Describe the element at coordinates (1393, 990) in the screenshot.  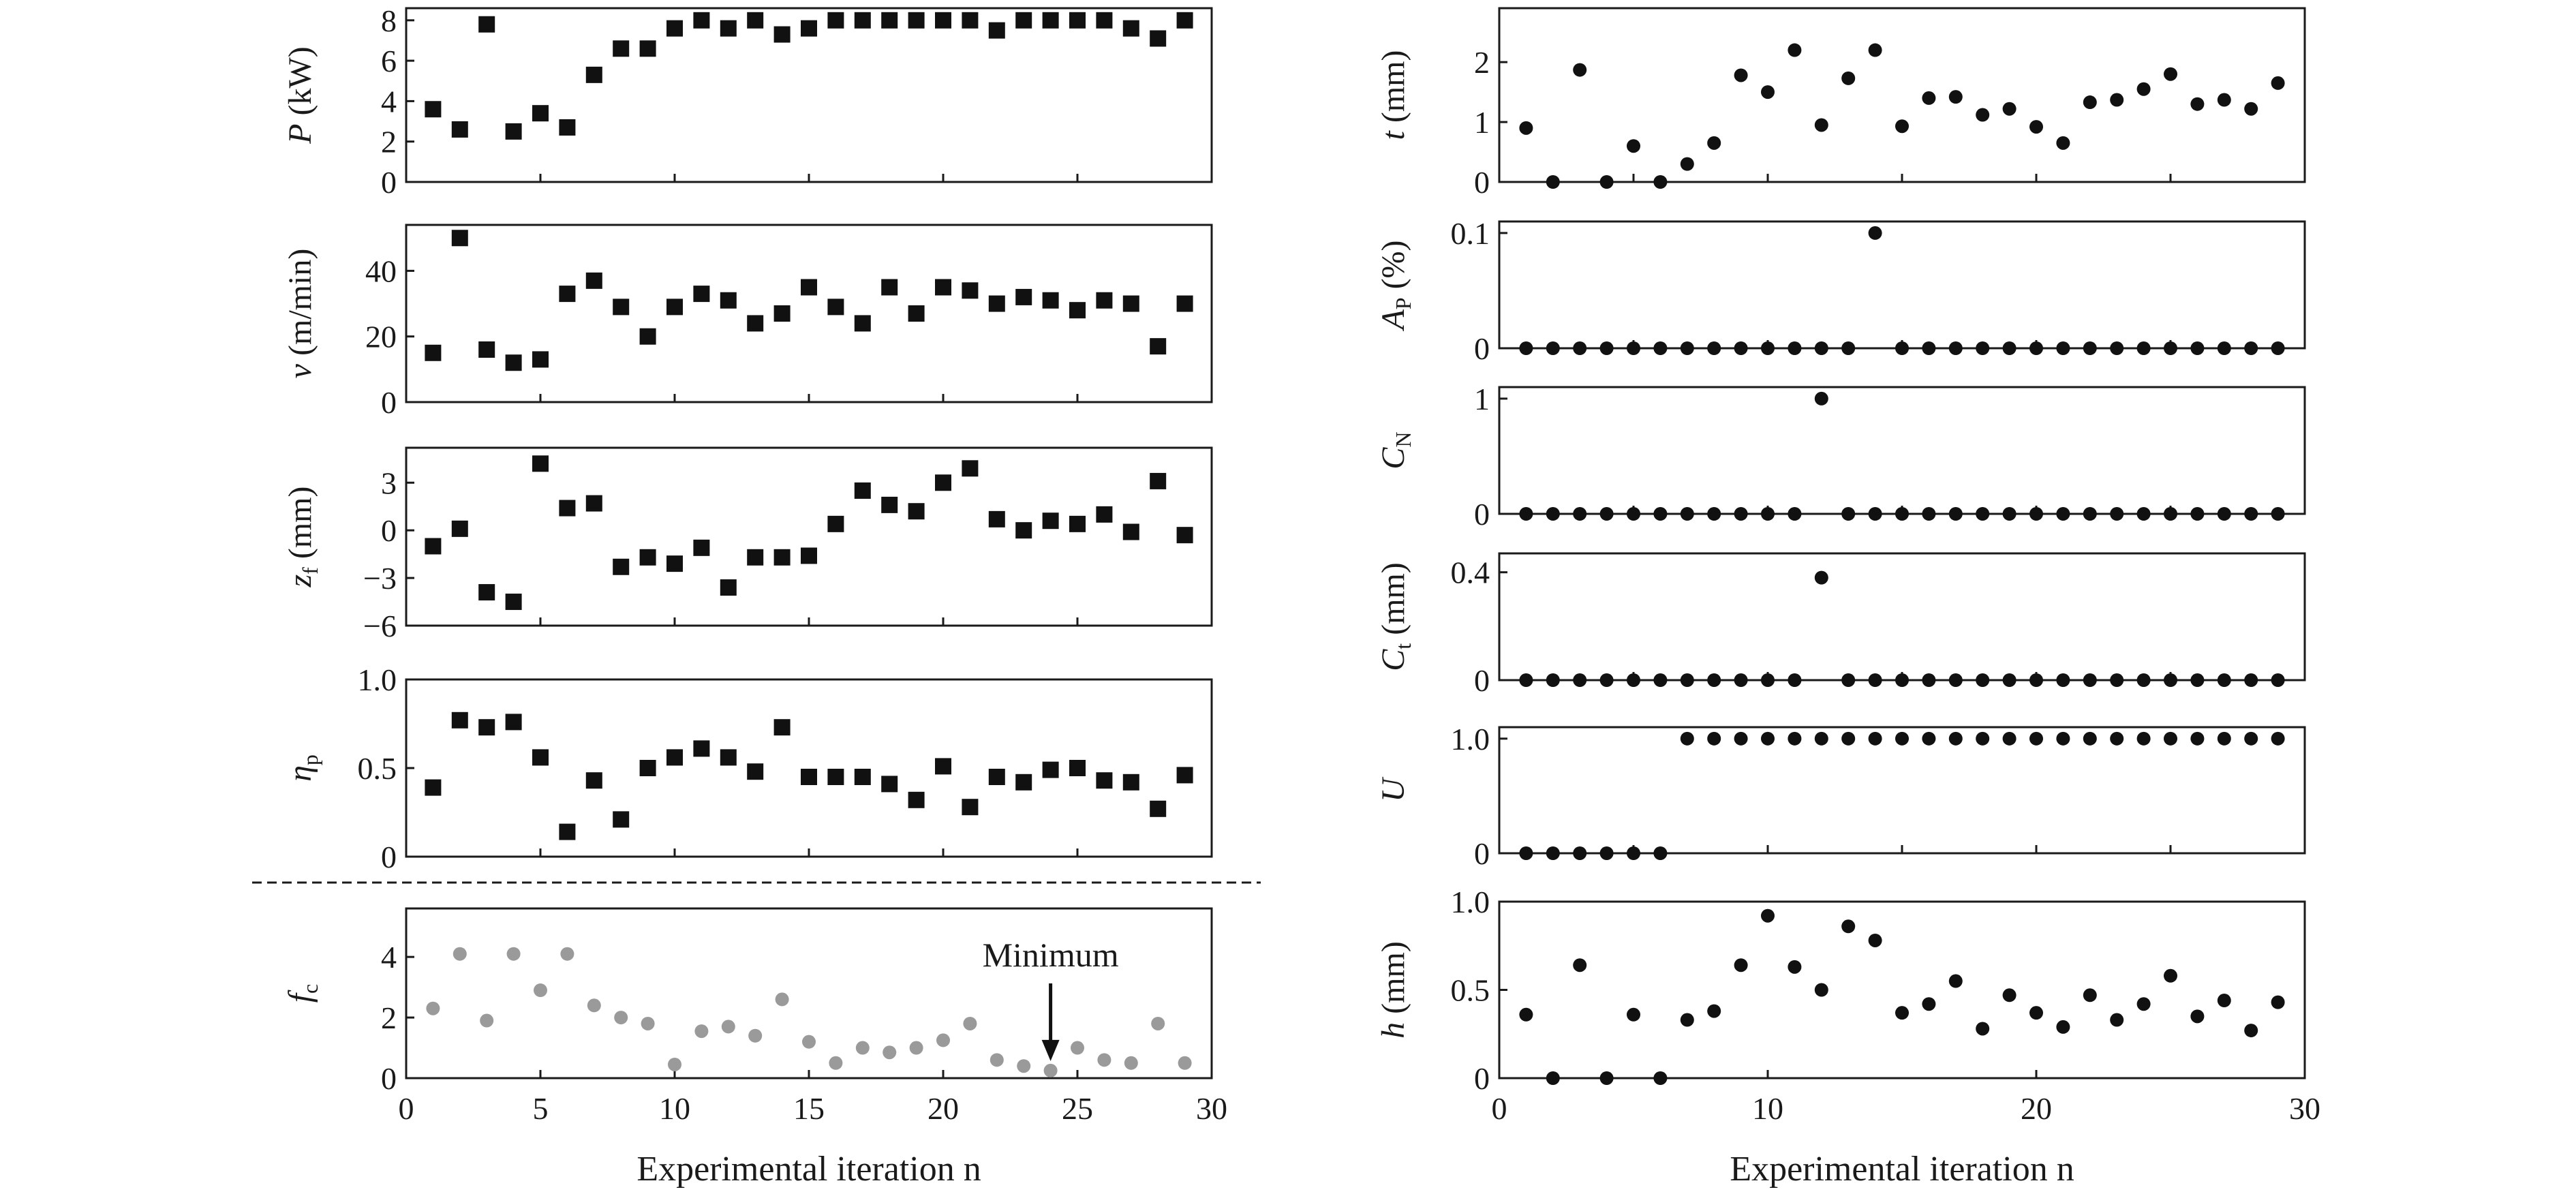
I see `y-axis-label: h (mm)` at that location.